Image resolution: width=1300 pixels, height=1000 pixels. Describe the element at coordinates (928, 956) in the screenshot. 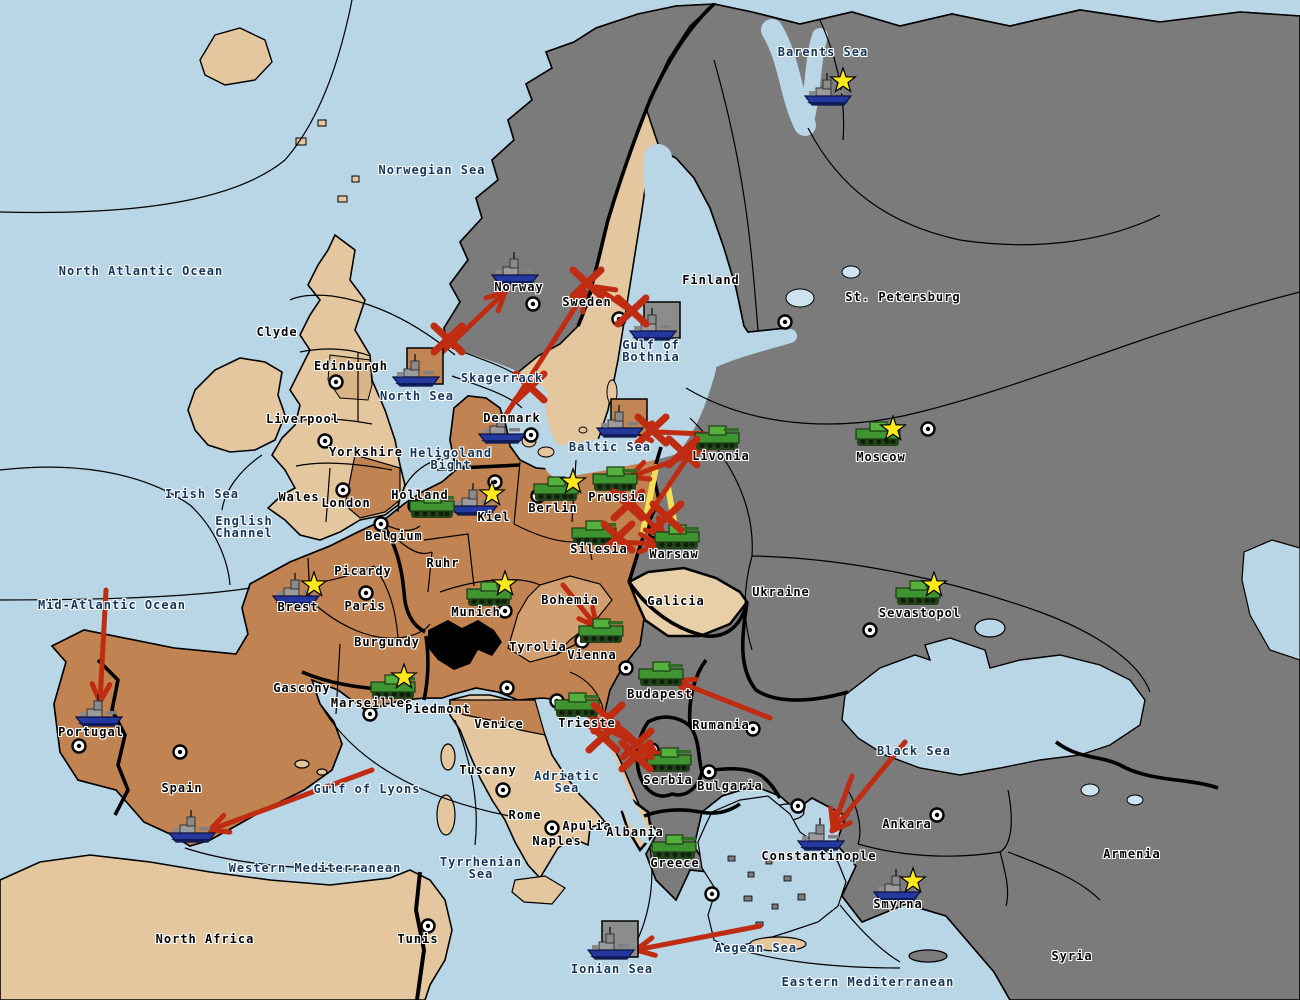

I see `island-cyprus` at that location.